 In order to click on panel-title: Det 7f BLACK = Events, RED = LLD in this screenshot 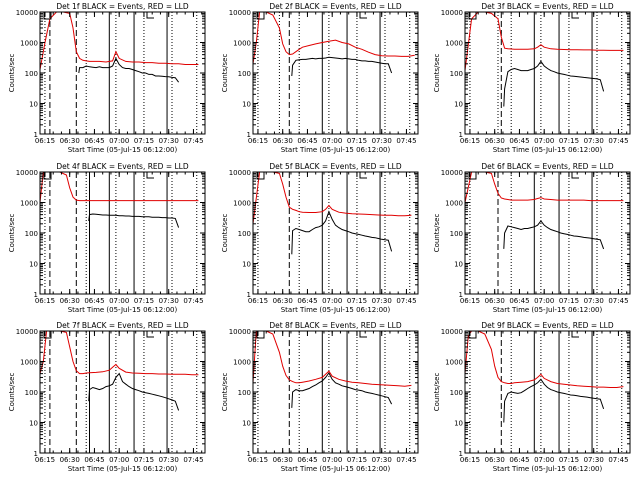, I will do `click(122, 325)`.